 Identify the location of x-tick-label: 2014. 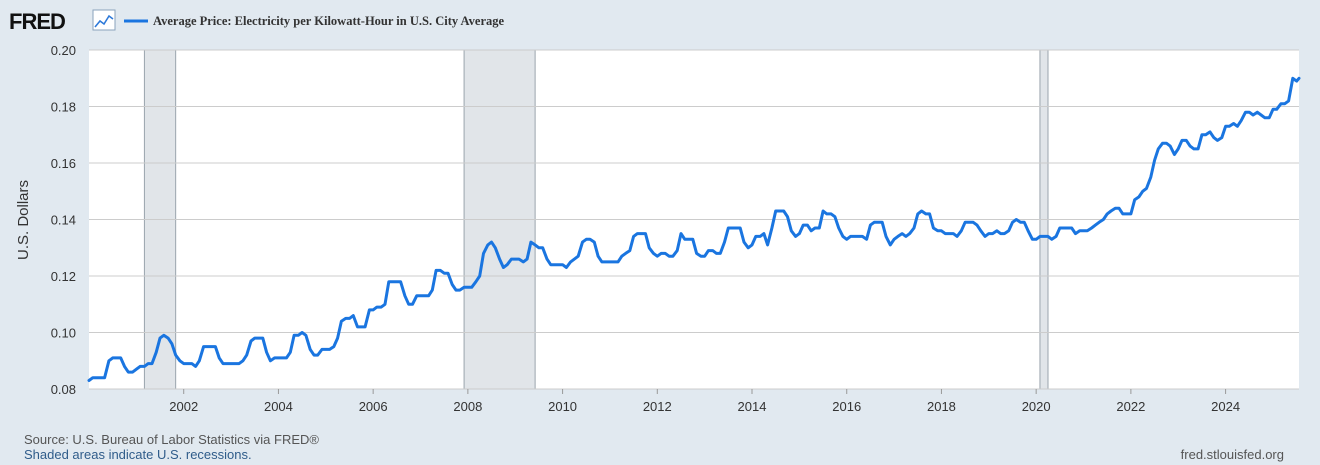
(752, 406).